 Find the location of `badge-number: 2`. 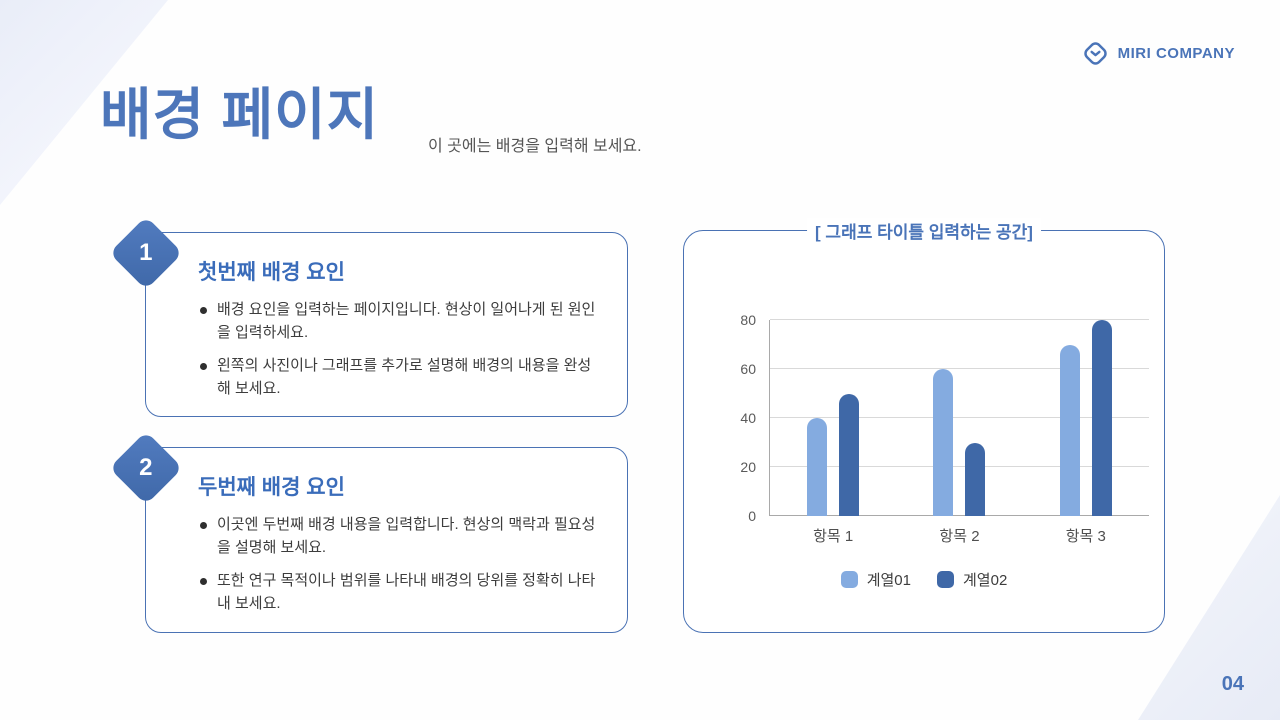

badge-number: 2 is located at coordinates (146, 467).